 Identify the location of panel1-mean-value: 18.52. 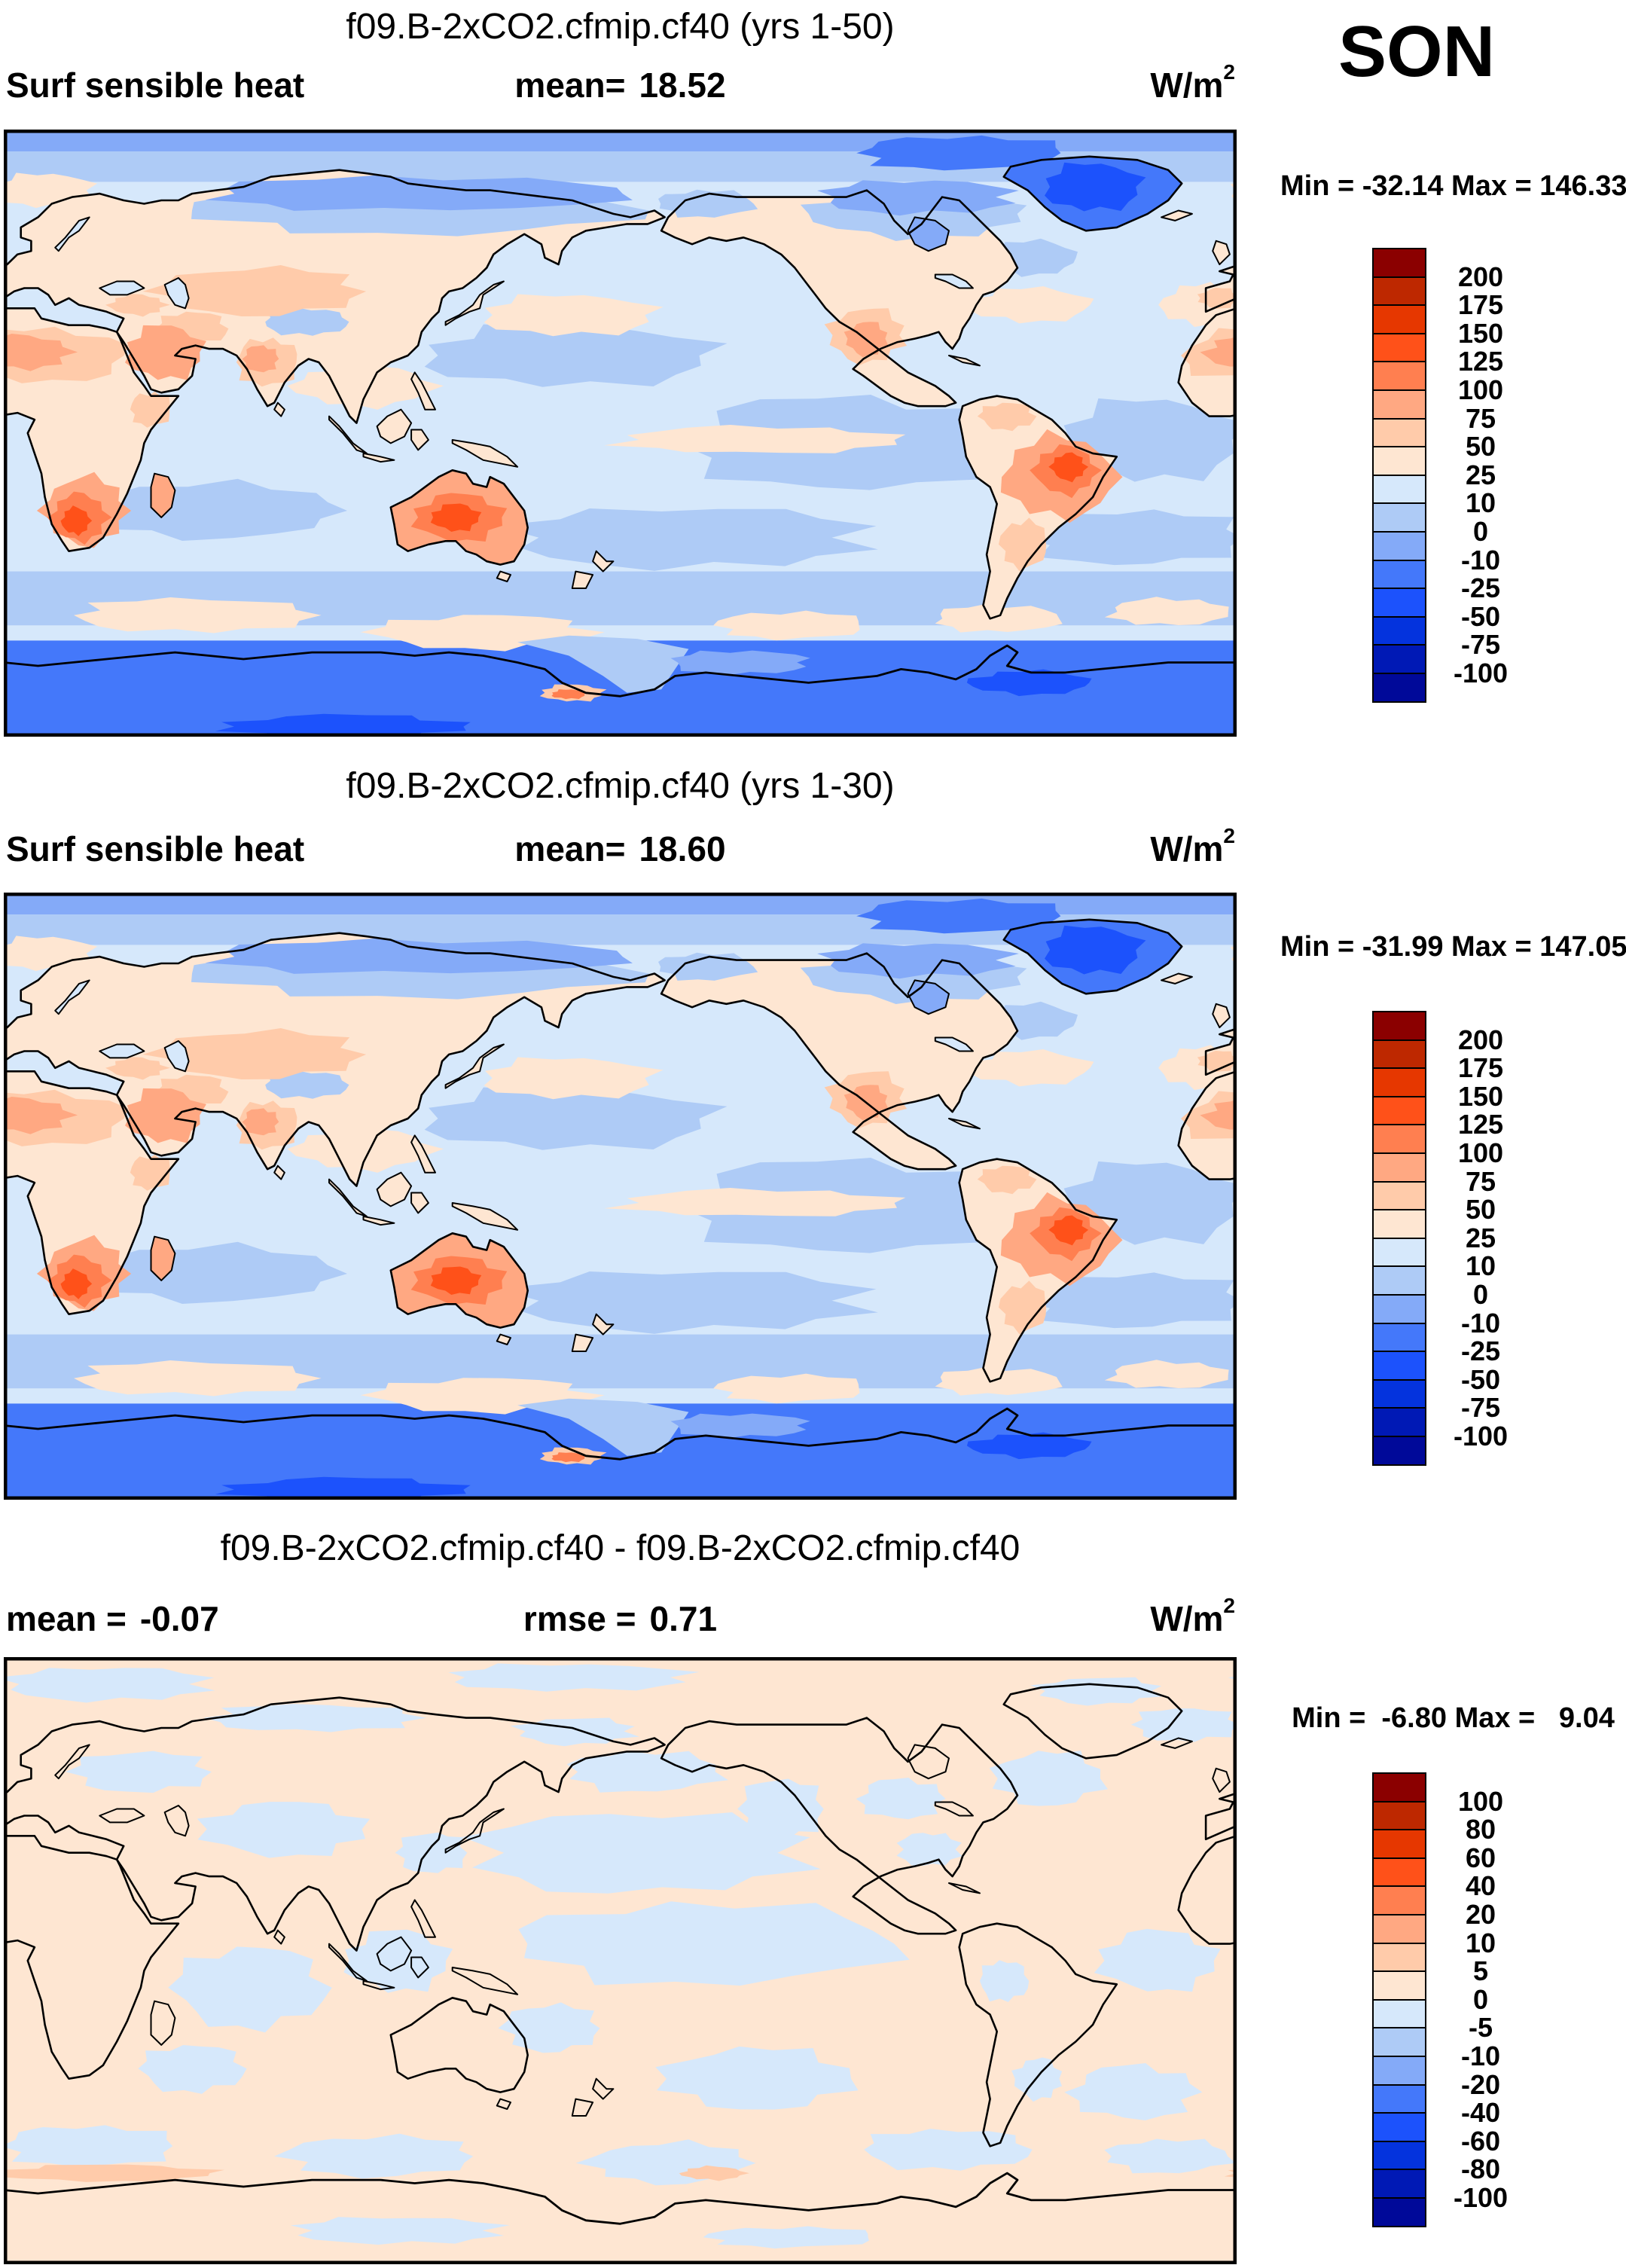
(682, 85).